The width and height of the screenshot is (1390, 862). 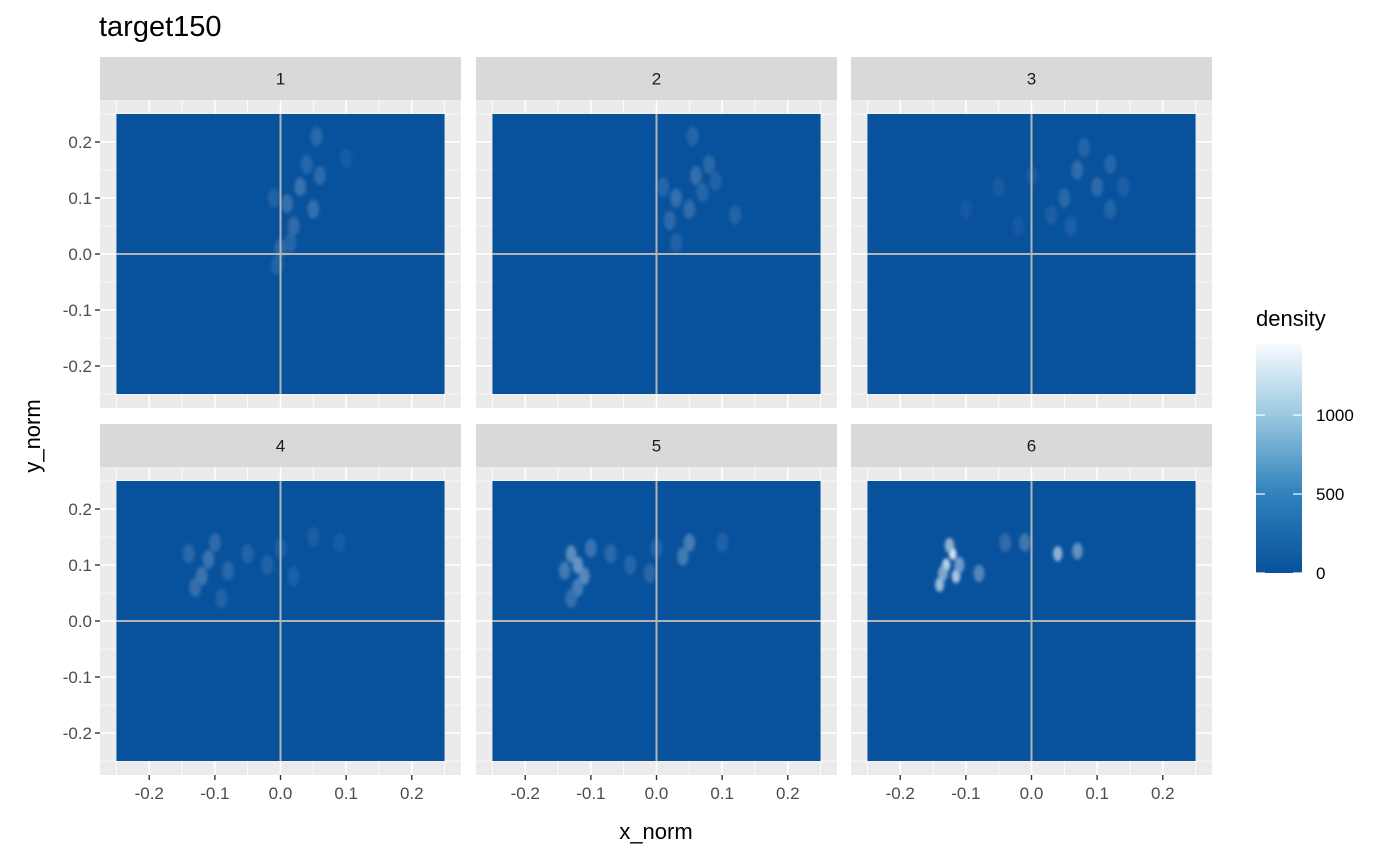 I want to click on panel-4: 4, so click(x=280, y=599).